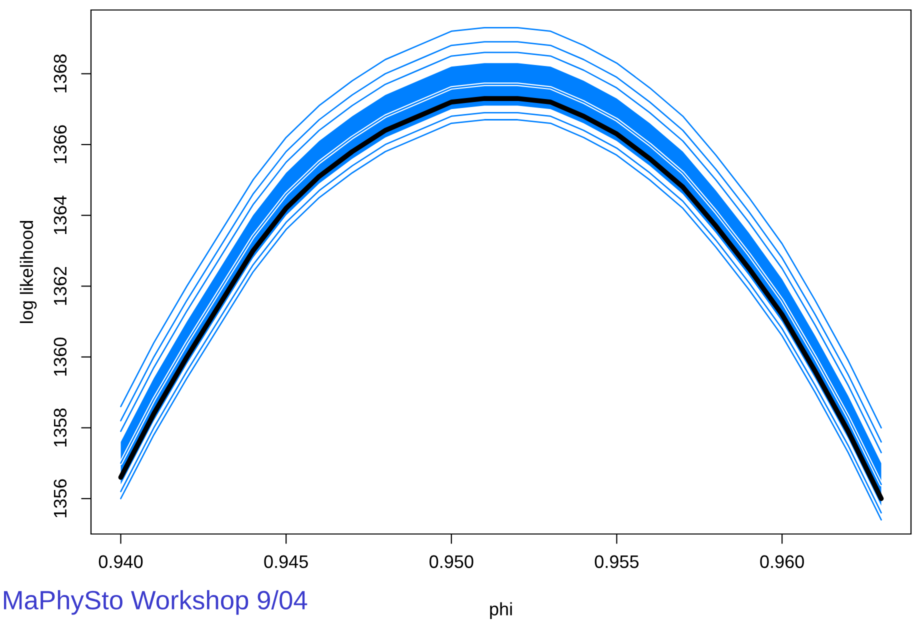 The image size is (913, 626). What do you see at coordinates (286, 561) in the screenshot?
I see `x-tick-label: 0.945` at bounding box center [286, 561].